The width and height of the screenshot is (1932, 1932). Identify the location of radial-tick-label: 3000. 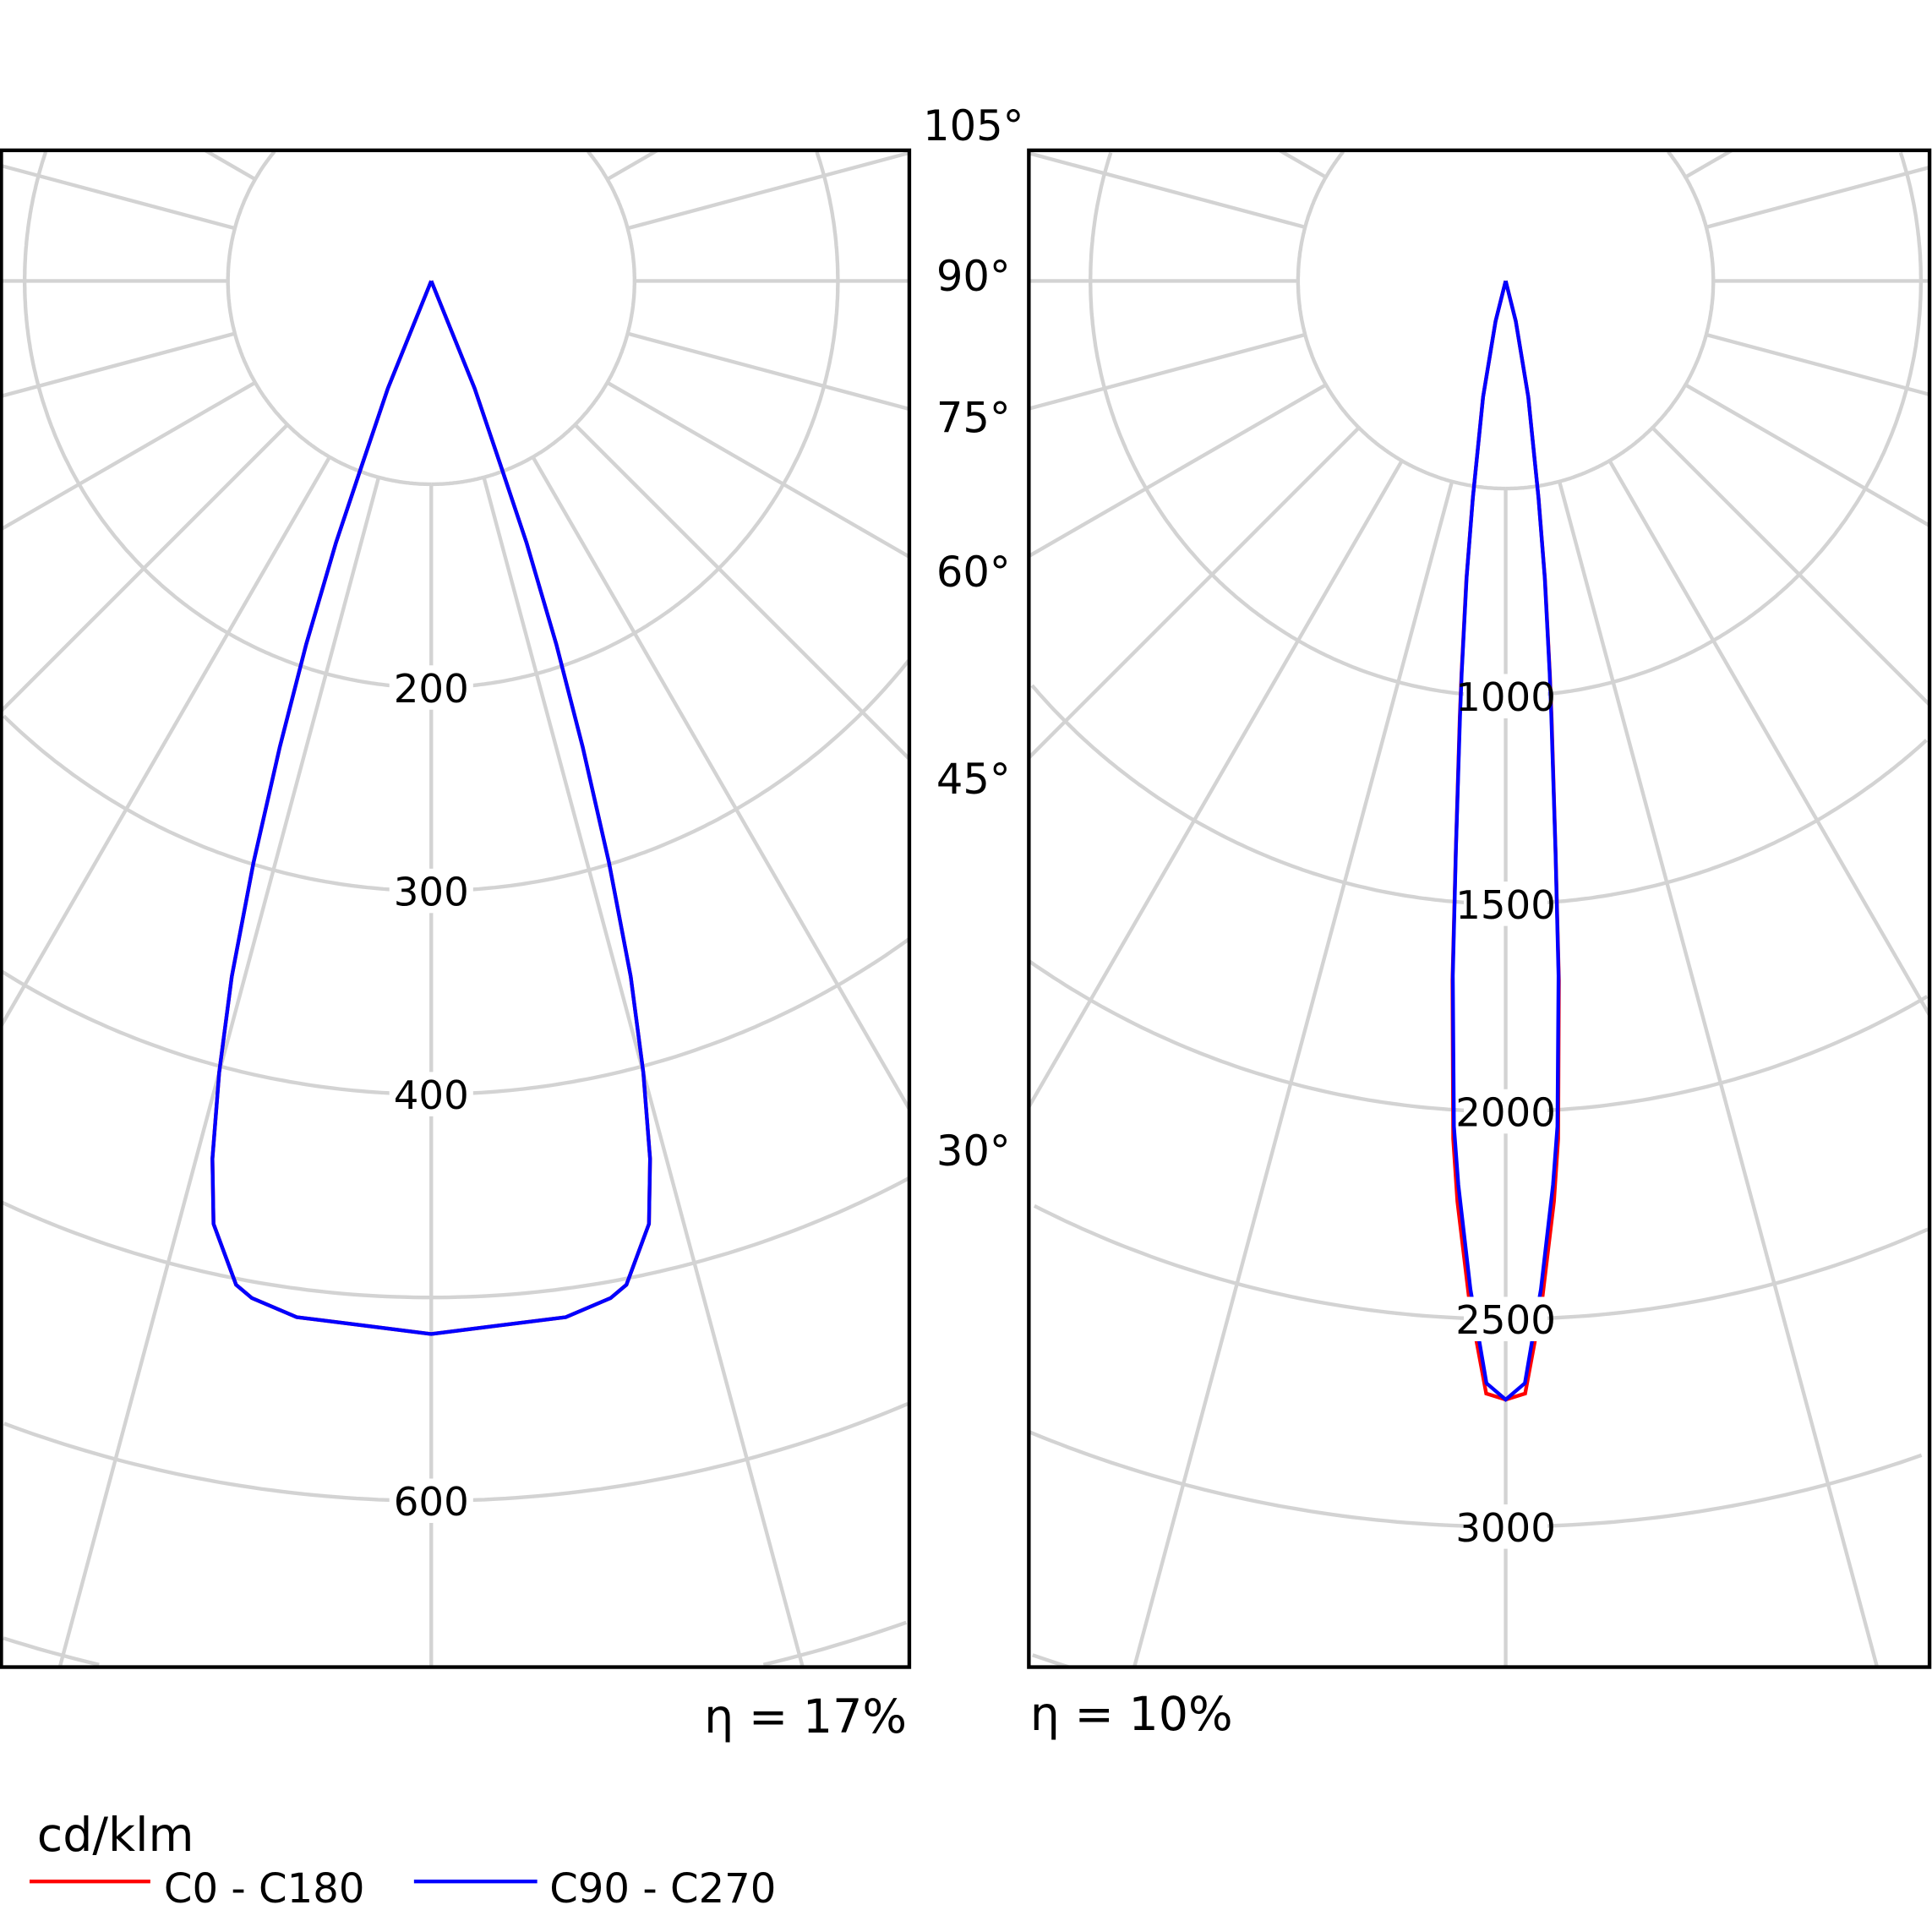
(1505, 1529).